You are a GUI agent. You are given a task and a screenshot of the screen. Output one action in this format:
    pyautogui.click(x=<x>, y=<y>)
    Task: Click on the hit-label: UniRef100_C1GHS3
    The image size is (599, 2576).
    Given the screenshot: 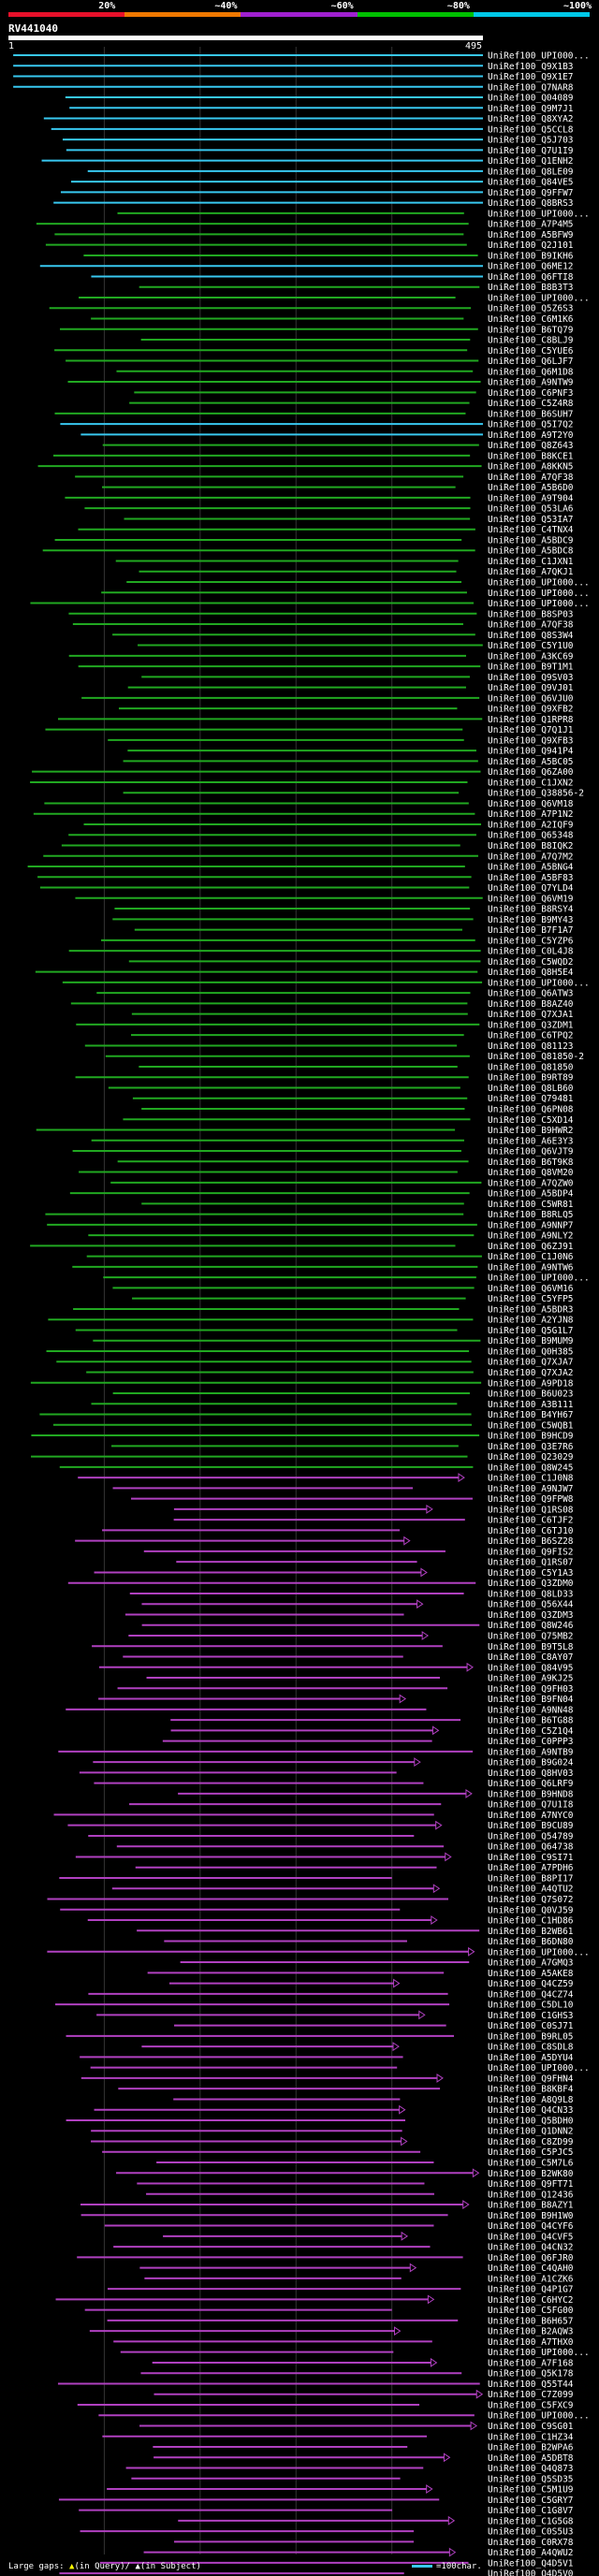 What is the action you would take?
    pyautogui.click(x=531, y=2016)
    